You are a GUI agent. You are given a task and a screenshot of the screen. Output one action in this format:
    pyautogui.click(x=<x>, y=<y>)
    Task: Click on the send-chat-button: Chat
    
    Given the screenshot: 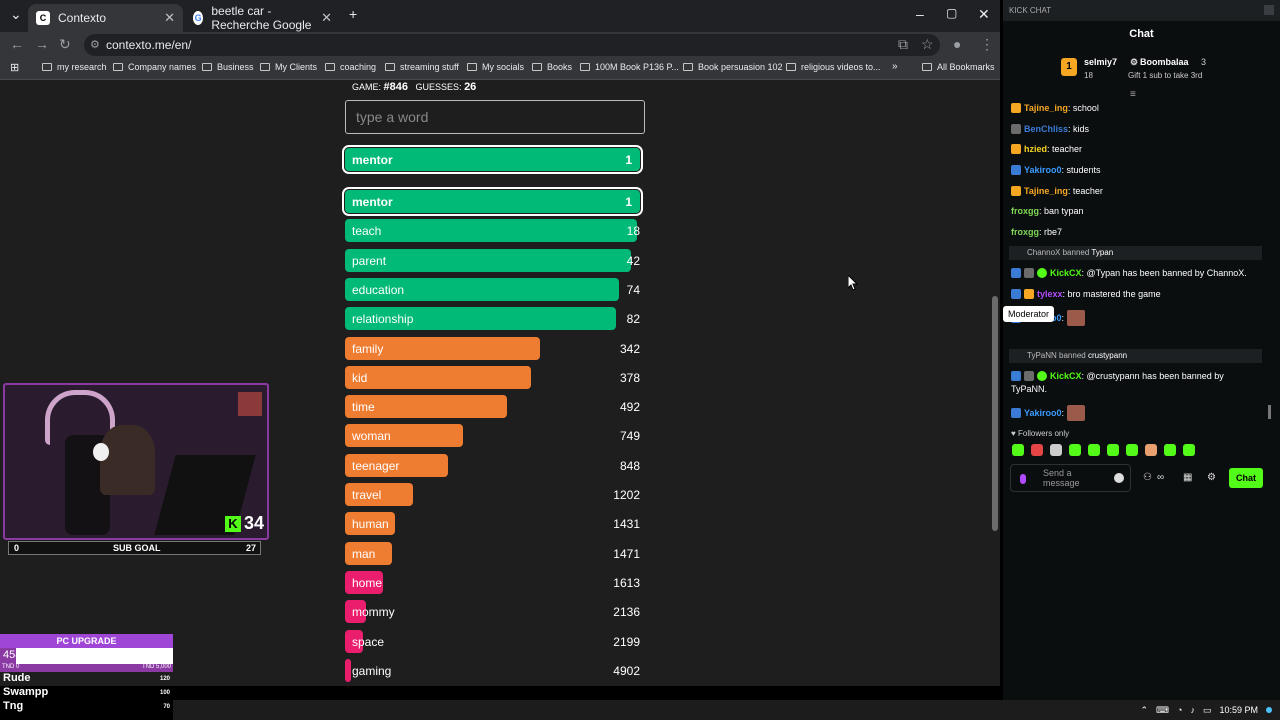 What is the action you would take?
    pyautogui.click(x=1246, y=478)
    